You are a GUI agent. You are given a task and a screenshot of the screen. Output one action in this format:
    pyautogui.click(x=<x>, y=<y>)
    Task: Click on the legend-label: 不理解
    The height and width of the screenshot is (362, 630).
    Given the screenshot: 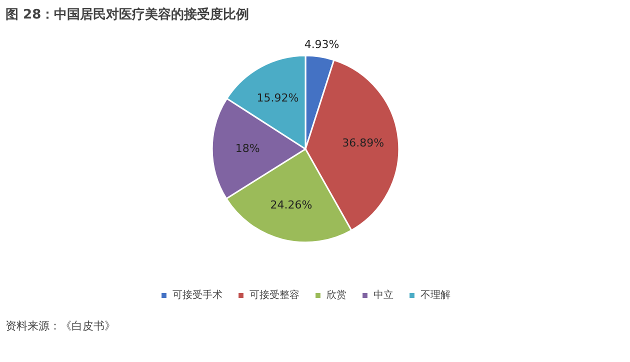 What is the action you would take?
    pyautogui.click(x=435, y=295)
    